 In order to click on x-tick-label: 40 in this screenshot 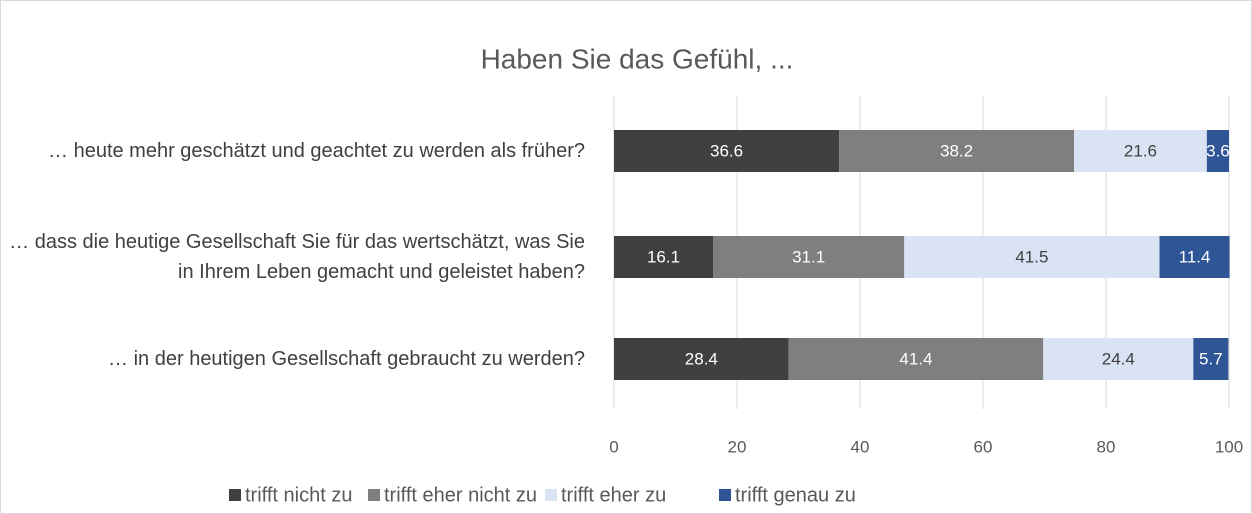, I will do `click(860, 446)`.